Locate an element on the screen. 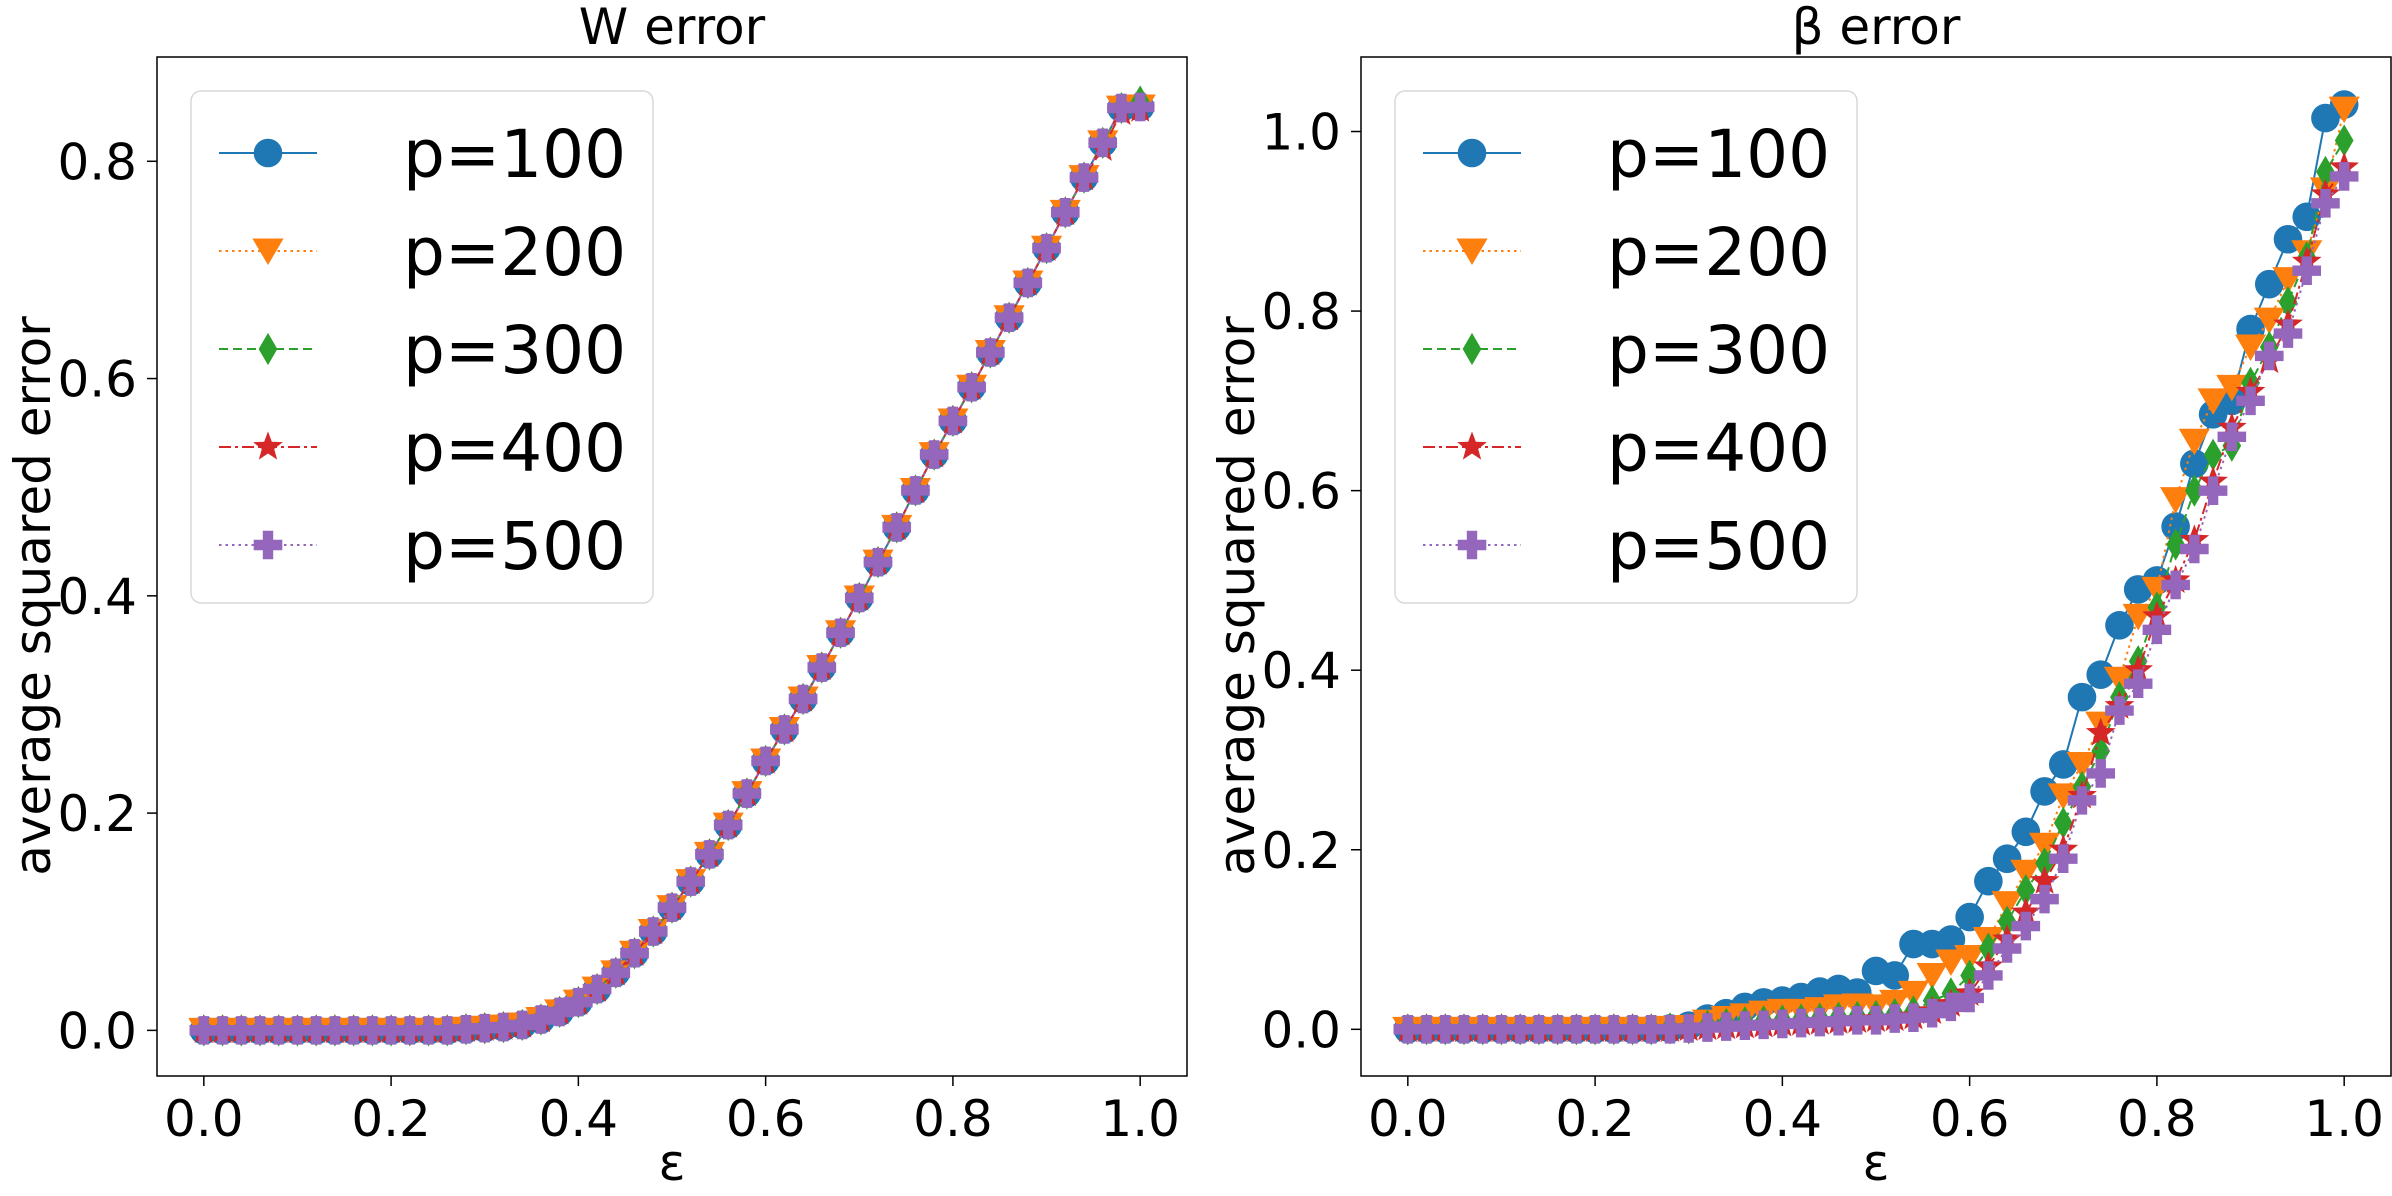  beta-error-y-tick-label: 0.2 is located at coordinates (1301, 851).